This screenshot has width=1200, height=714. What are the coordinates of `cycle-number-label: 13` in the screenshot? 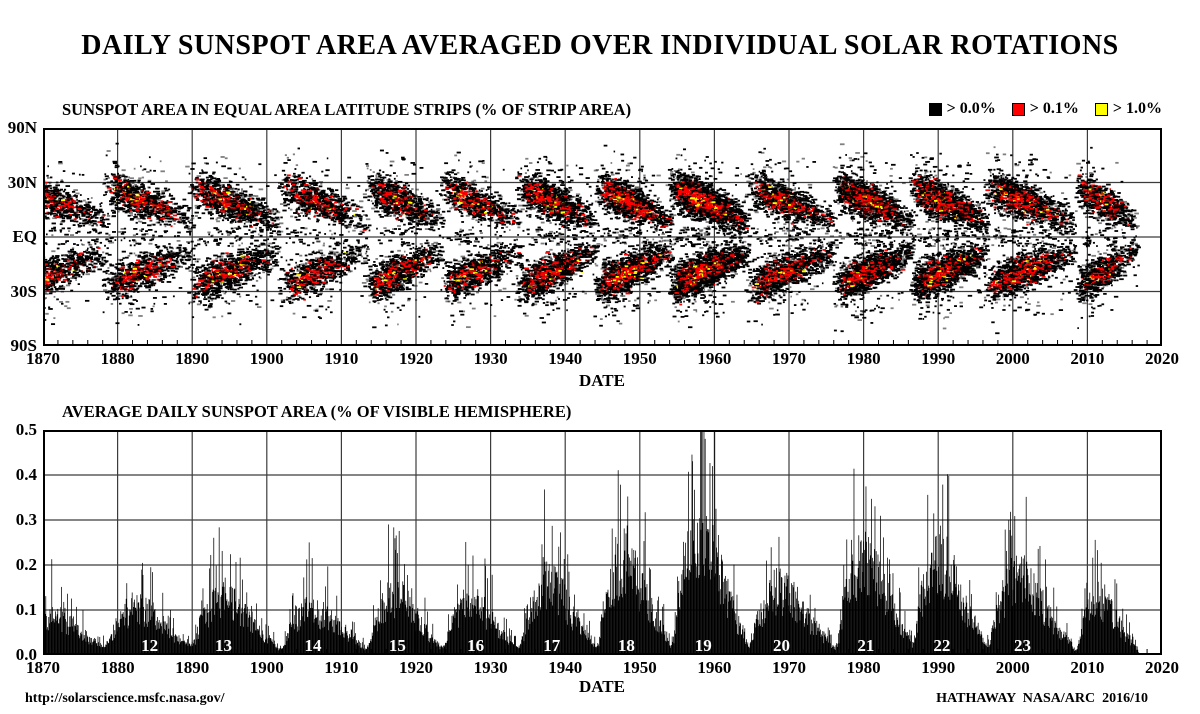 It's located at (224, 645).